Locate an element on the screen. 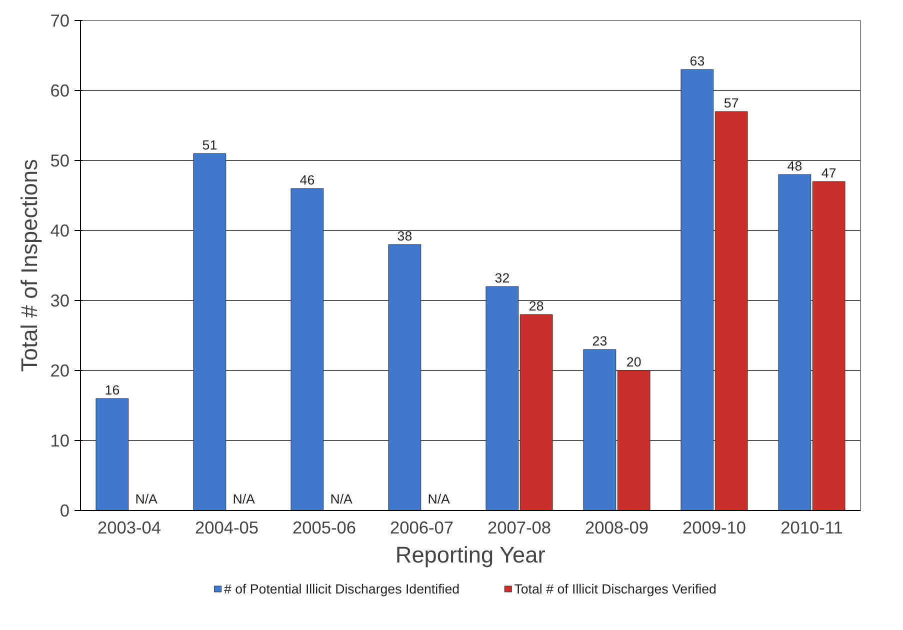 The height and width of the screenshot is (630, 903). x-axis-title: Reporting Year is located at coordinates (470, 555).